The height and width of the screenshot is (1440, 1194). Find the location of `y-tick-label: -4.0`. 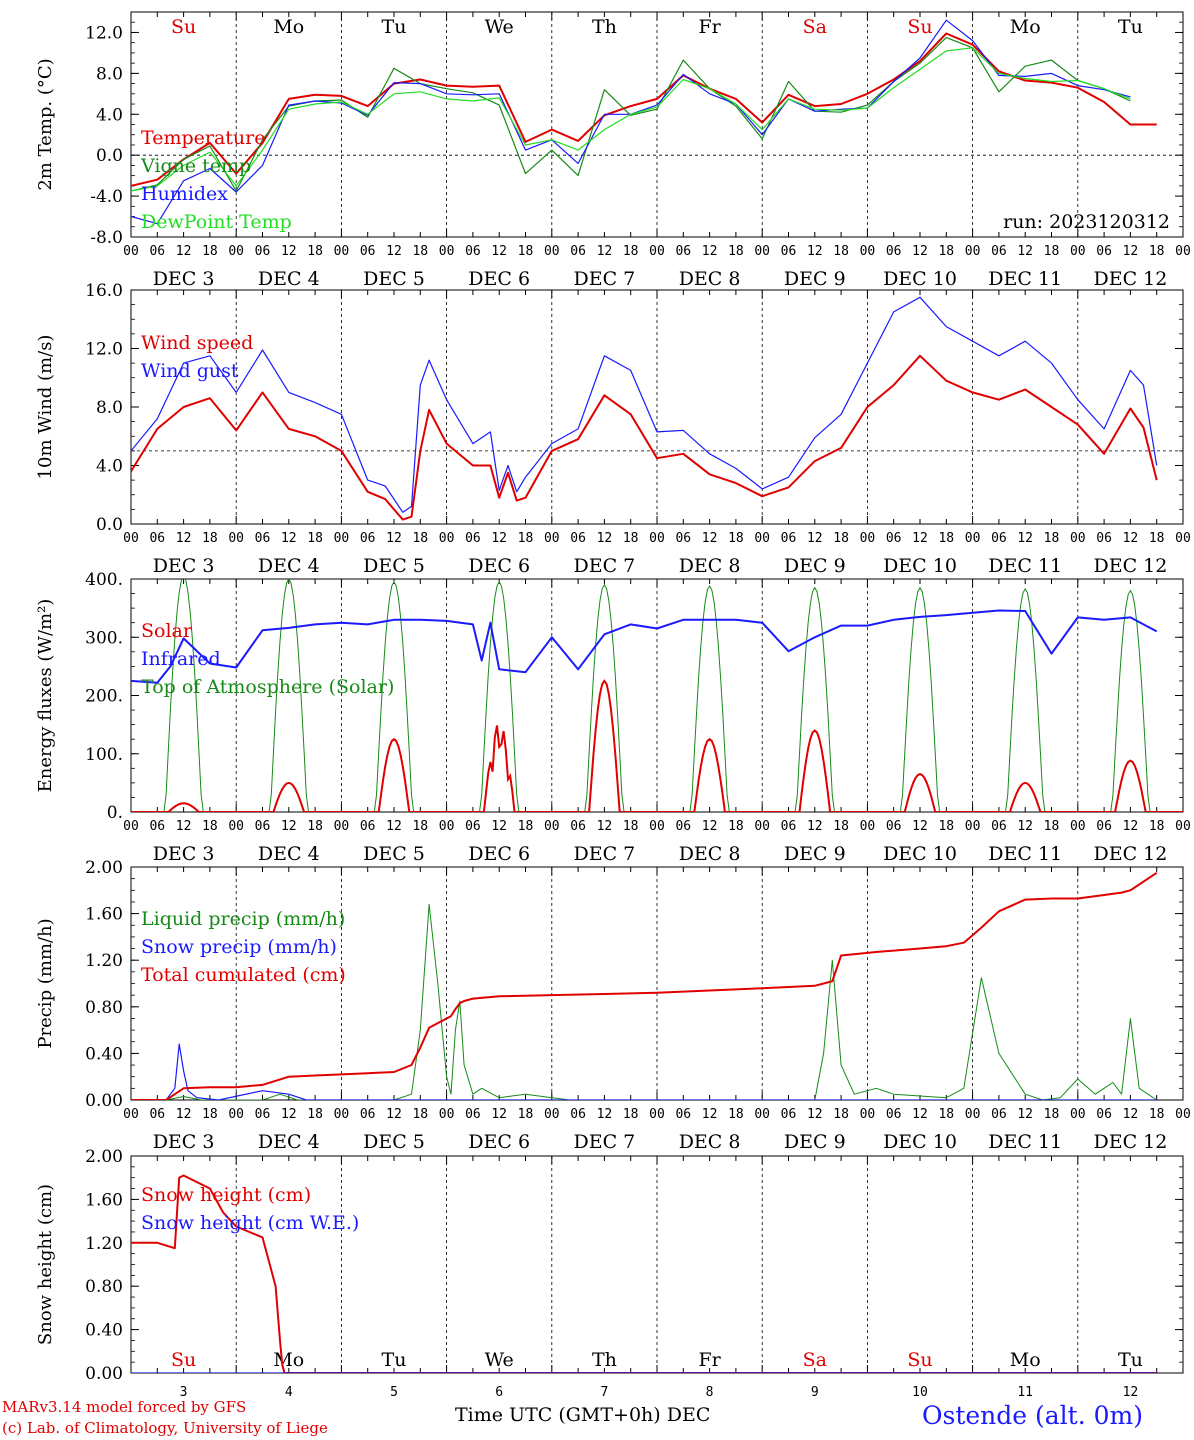

y-tick-label: -4.0 is located at coordinates (106, 197).